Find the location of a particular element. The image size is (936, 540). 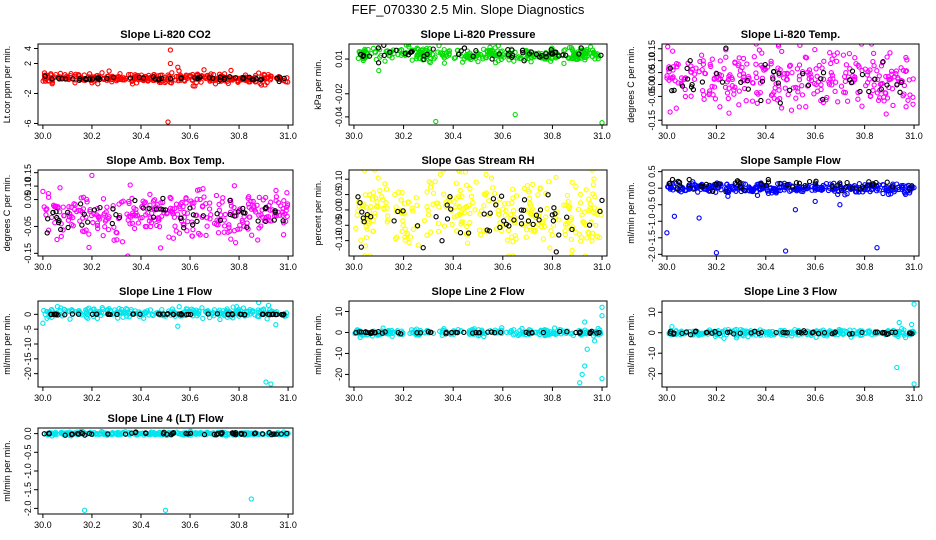

y-axis-label: degrees C per min. is located at coordinates (631, 84).